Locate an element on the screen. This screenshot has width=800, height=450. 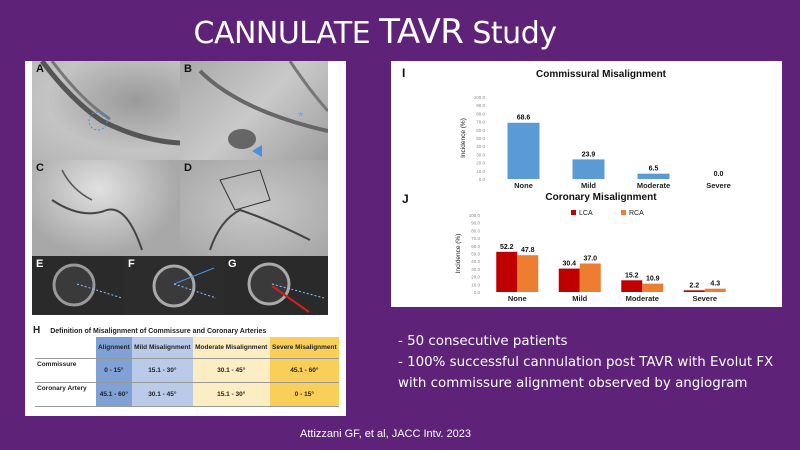
legend-label: LCA is located at coordinates (586, 213).